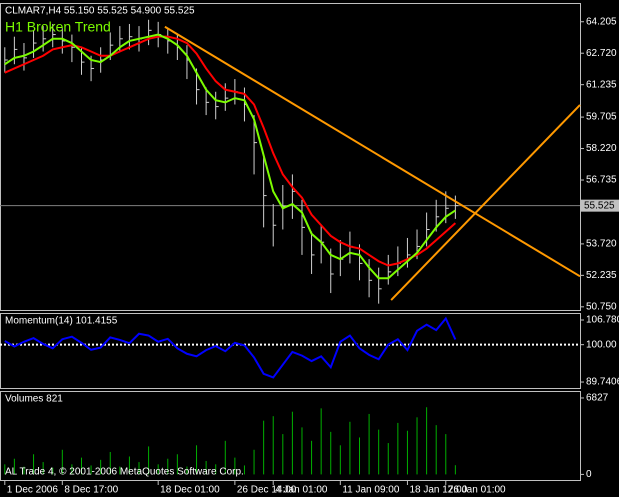 This screenshot has height=497, width=619. I want to click on panel-frame, so click(290, 351).